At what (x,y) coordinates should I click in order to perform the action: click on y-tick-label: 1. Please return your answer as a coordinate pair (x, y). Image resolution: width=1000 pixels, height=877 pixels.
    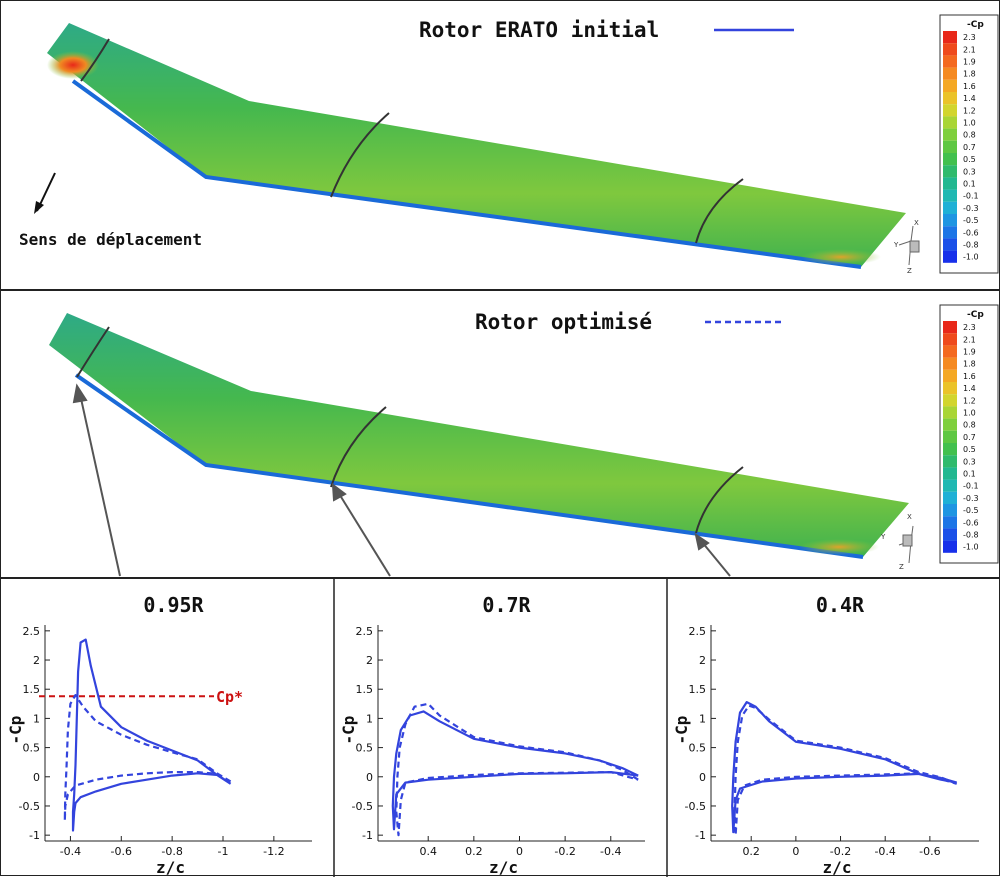
    Looking at the image, I should click on (36, 718).